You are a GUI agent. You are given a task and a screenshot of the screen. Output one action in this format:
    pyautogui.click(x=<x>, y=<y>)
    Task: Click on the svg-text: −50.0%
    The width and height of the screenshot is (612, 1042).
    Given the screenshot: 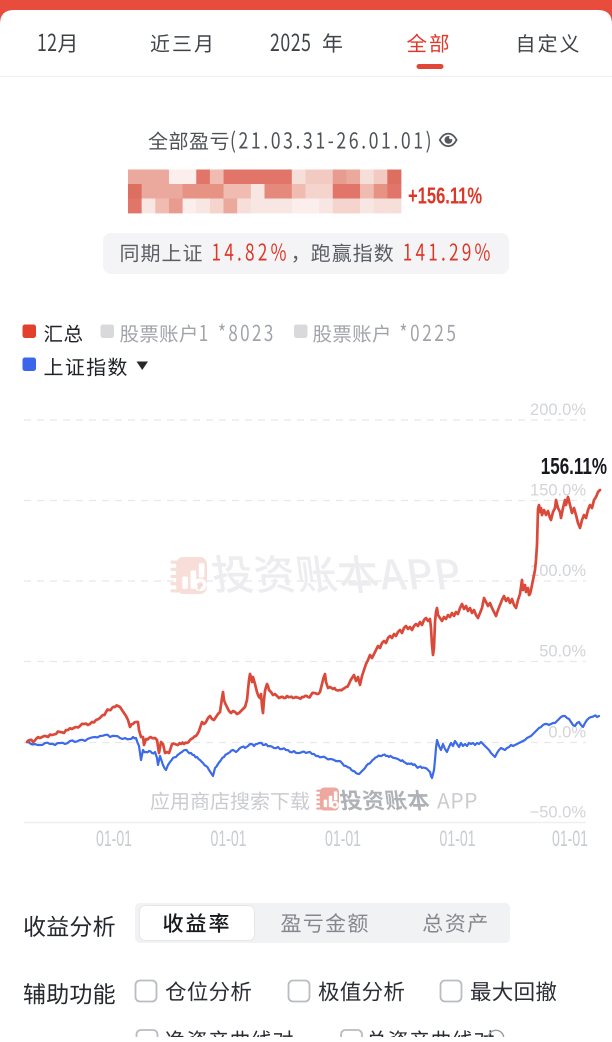 What is the action you would take?
    pyautogui.click(x=558, y=813)
    